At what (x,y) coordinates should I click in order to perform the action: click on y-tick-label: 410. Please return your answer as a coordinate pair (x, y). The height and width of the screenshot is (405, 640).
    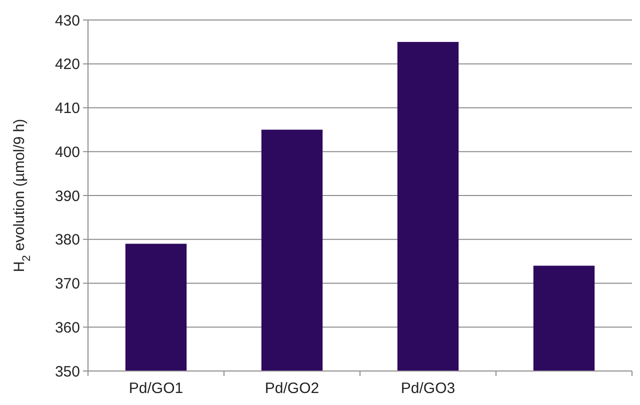
    Looking at the image, I should click on (67, 108).